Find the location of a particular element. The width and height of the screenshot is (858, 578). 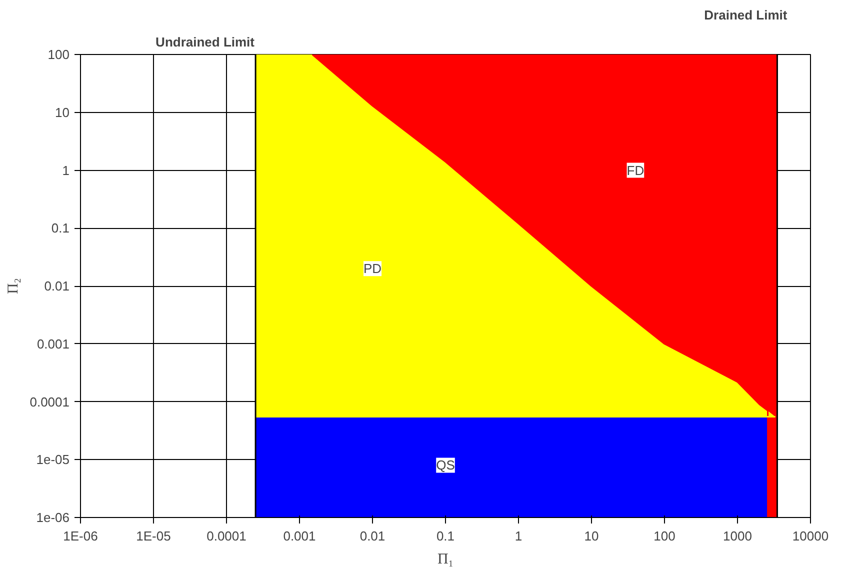

x-tick-label: 0.1 is located at coordinates (445, 536).